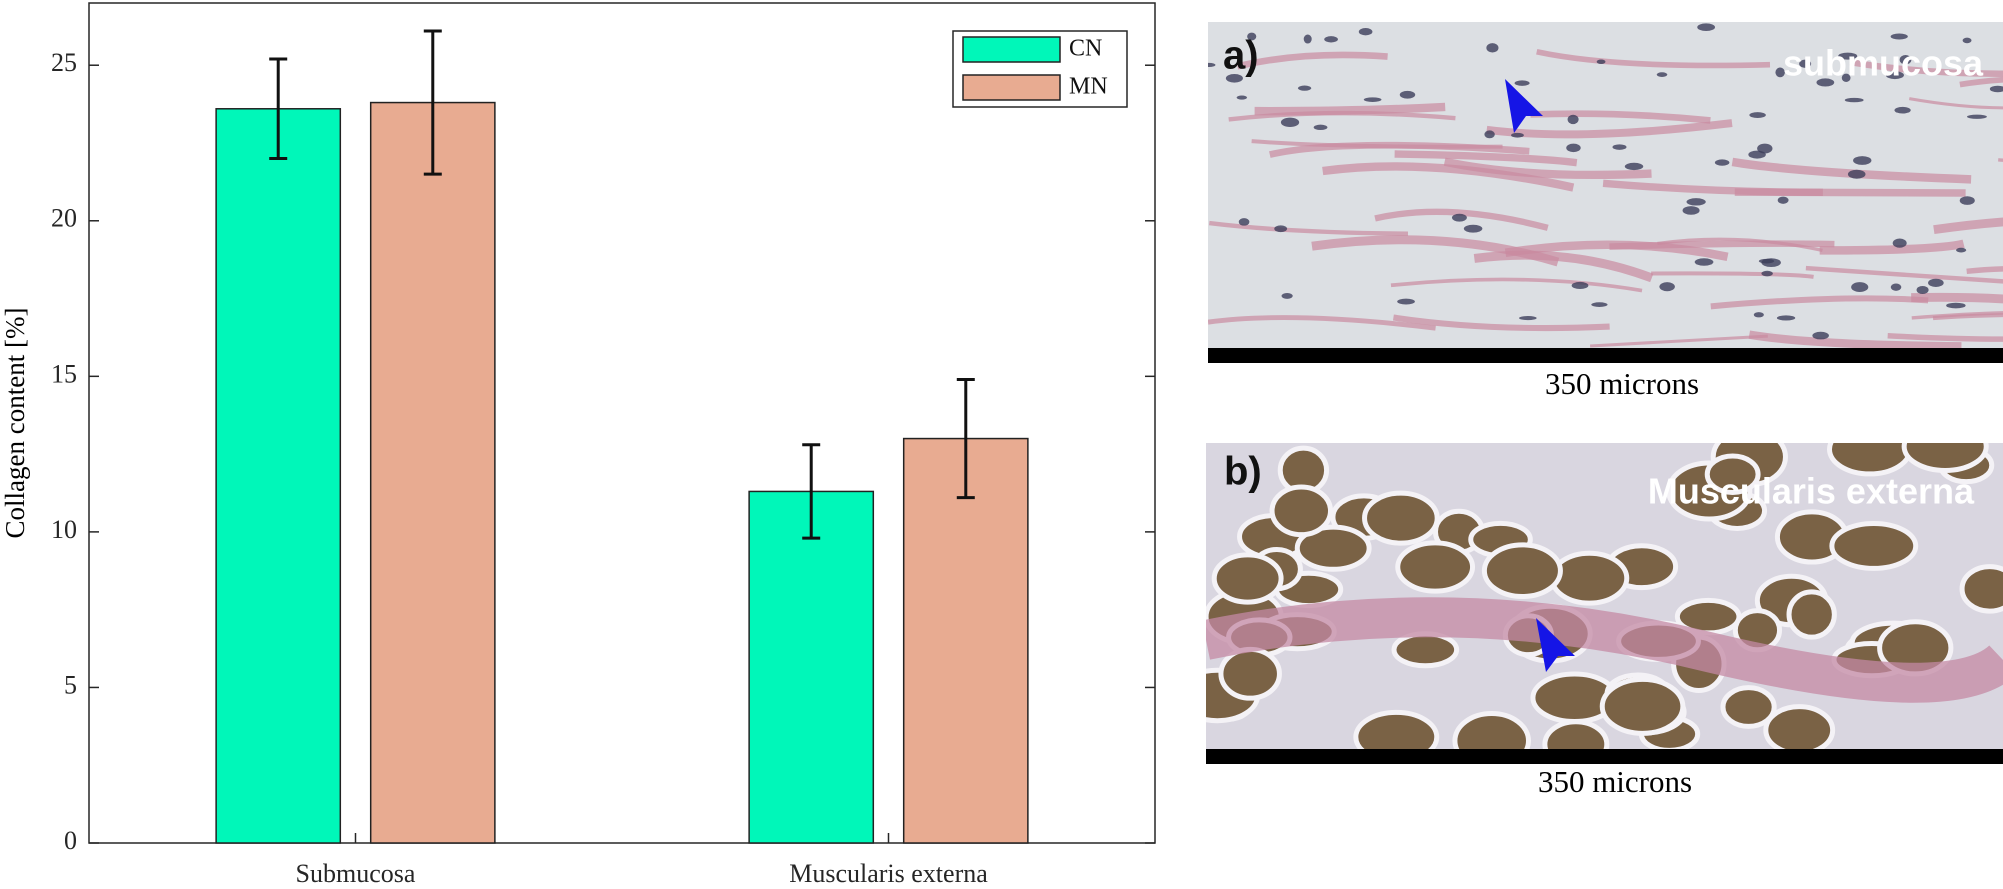  I want to click on bar, so click(811, 667).